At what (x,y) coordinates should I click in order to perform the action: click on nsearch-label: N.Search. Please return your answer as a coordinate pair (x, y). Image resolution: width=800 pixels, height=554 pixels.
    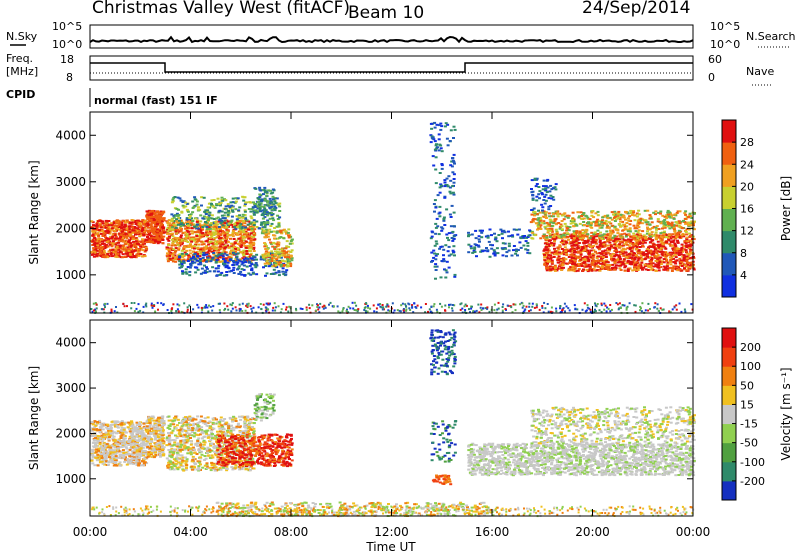
    Looking at the image, I should click on (771, 36).